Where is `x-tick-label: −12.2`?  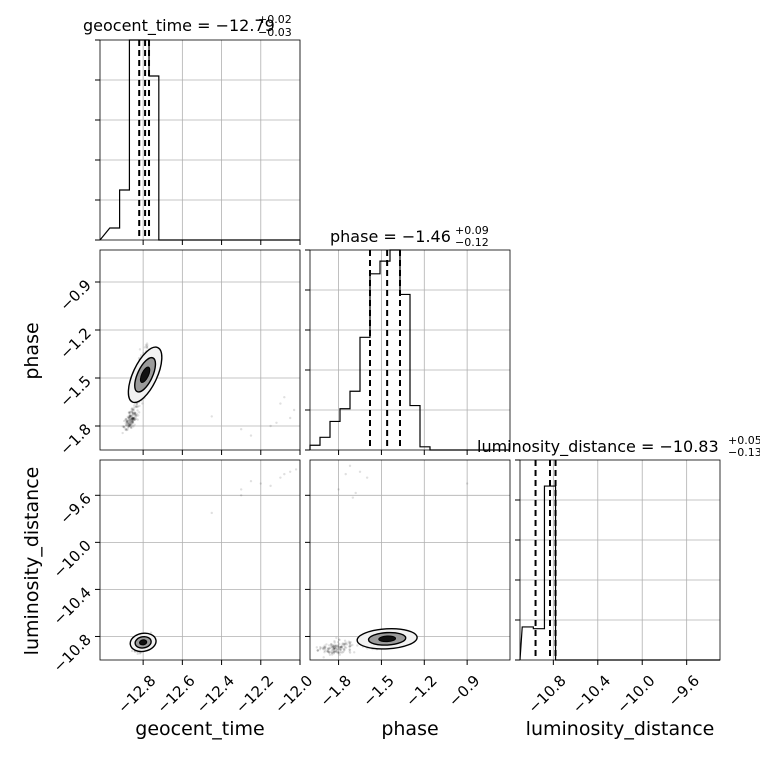
x-tick-label: −12.2 is located at coordinates (254, 694).